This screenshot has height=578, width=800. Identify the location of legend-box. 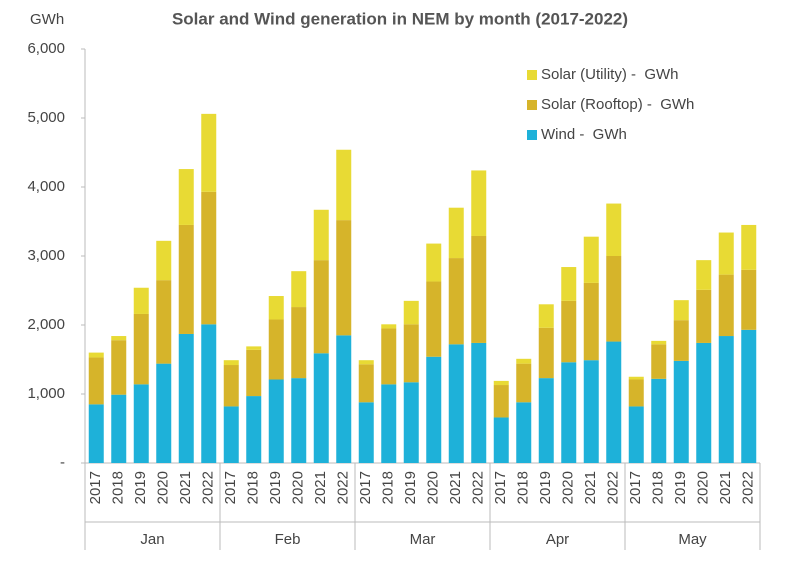
(625, 110).